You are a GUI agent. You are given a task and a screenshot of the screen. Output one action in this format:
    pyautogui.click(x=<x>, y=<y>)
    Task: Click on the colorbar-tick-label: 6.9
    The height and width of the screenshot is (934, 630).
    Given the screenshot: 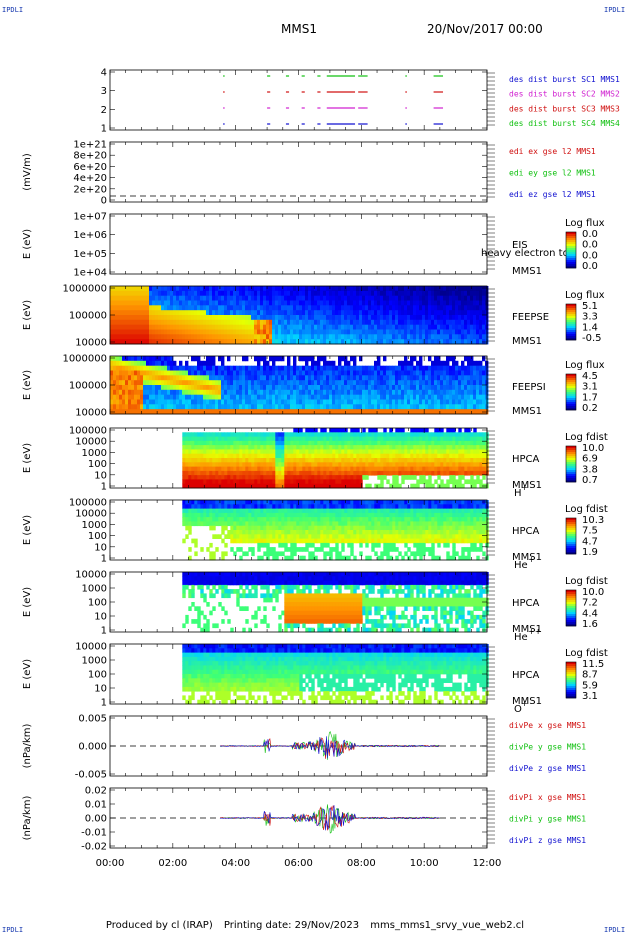 What is the action you would take?
    pyautogui.click(x=590, y=459)
    